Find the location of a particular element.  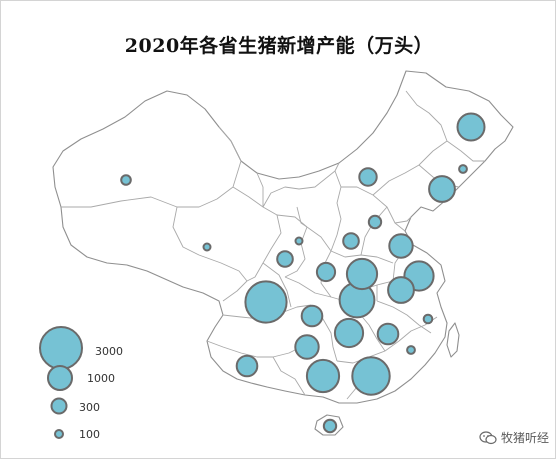

bubble-shanxi is located at coordinates (351, 241).